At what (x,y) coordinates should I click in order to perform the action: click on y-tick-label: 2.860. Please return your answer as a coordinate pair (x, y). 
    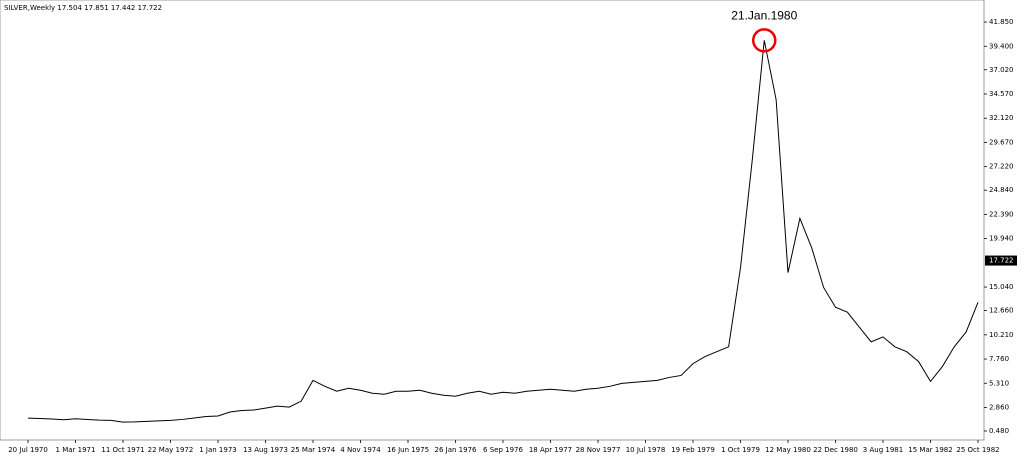
    Looking at the image, I should click on (999, 407).